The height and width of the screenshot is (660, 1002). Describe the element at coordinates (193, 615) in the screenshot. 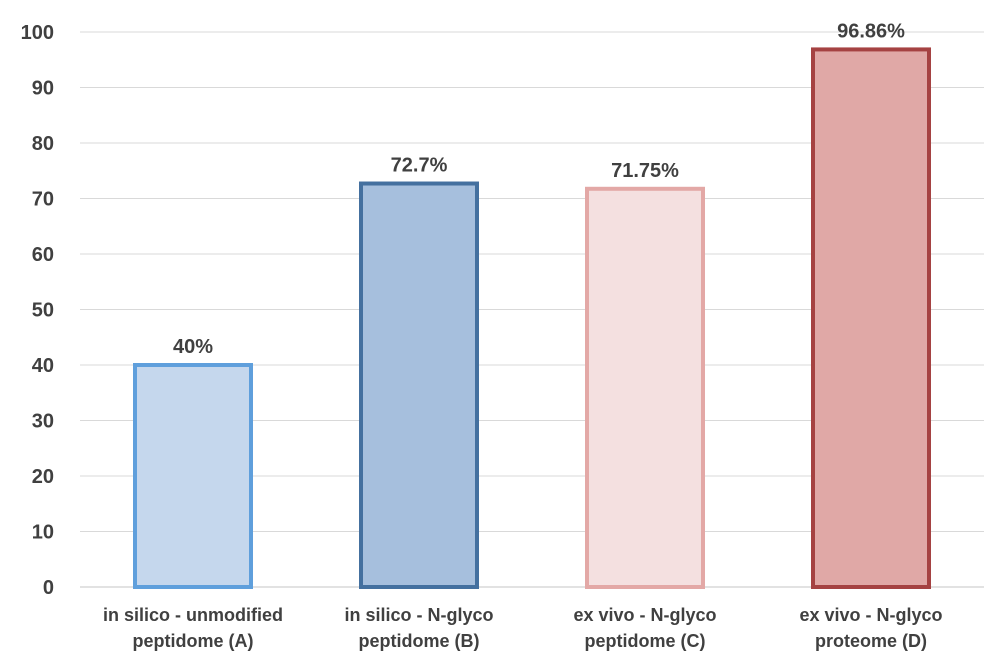

I see `category-label: in silico - unmodified` at that location.